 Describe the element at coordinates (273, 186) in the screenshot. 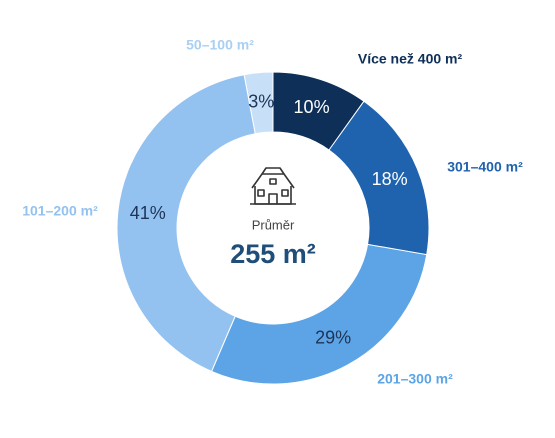

I see `house-icon` at that location.